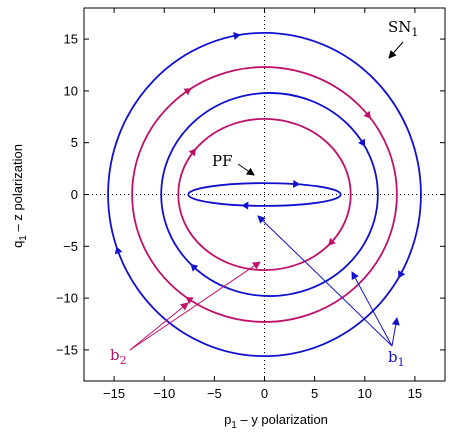 The height and width of the screenshot is (436, 466). Describe the element at coordinates (396, 50) in the screenshot. I see `pointer-sn1` at that location.